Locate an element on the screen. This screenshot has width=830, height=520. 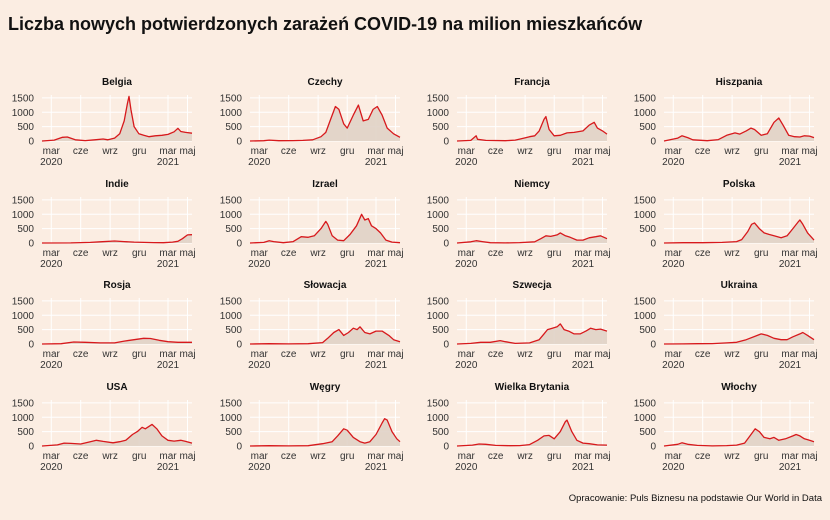
panel-title: Francja is located at coordinates (532, 82).